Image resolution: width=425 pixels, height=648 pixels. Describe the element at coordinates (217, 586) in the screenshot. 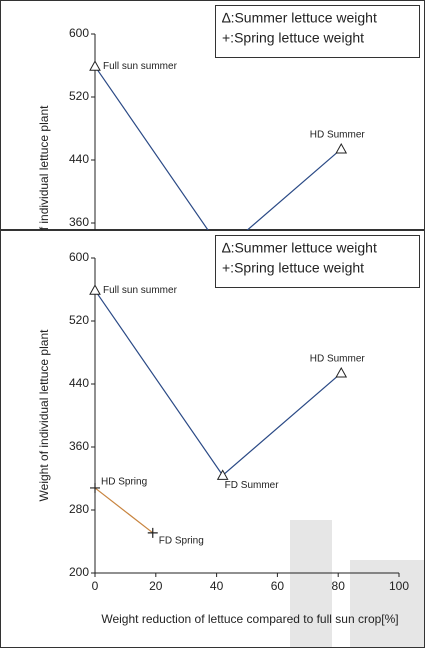

I see `x-tick-label: 40` at that location.